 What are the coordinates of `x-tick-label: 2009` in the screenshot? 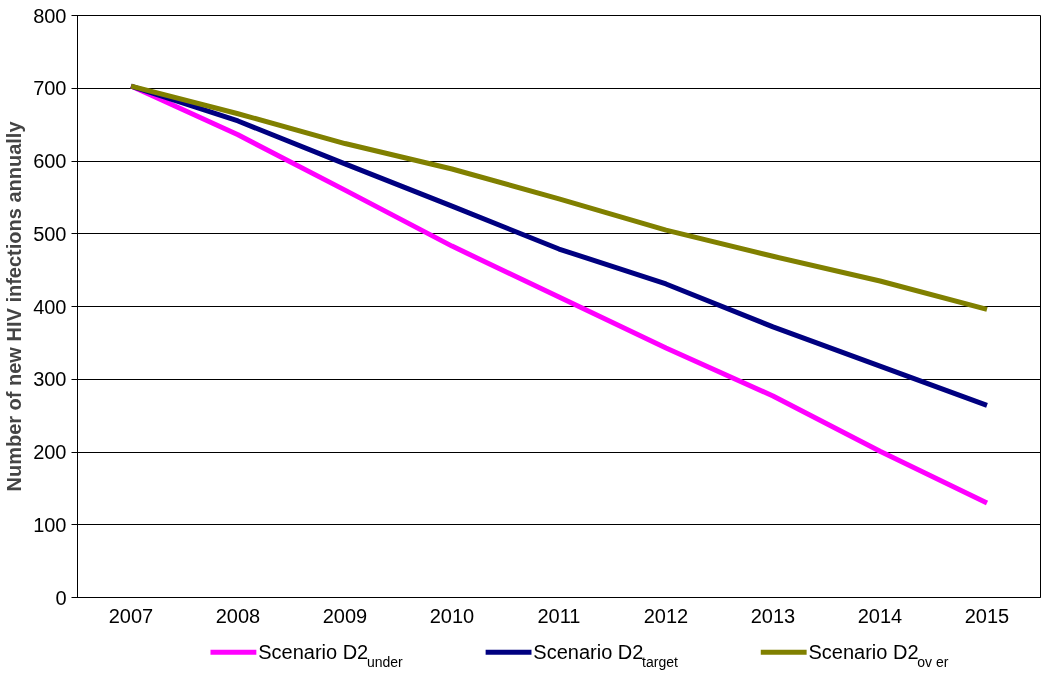 It's located at (345, 615).